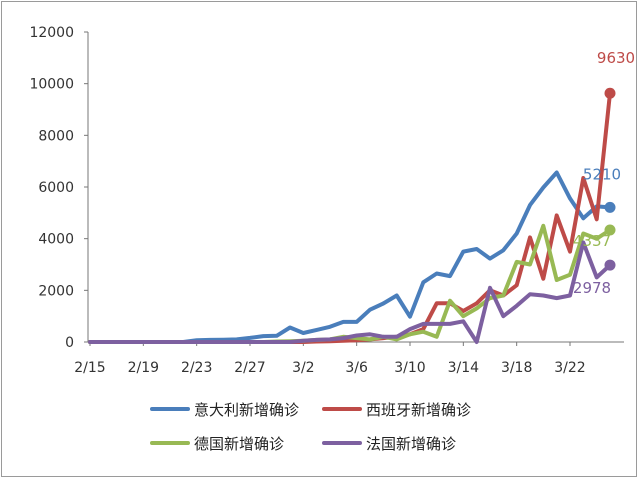 The width and height of the screenshot is (640, 482). I want to click on end-value-label: 5210, so click(602, 174).